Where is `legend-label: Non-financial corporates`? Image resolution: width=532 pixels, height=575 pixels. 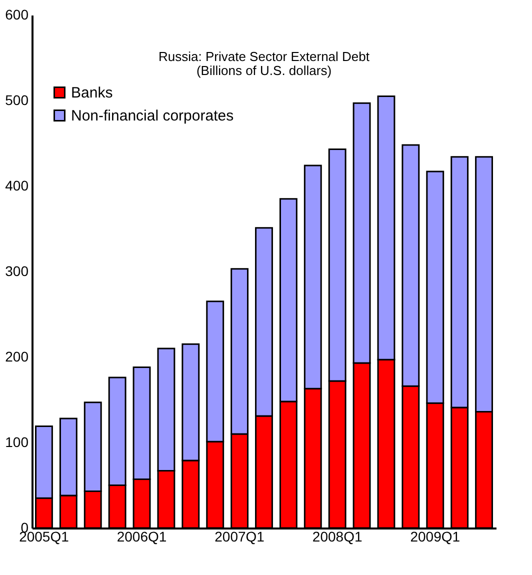 legend-label: Non-financial corporates is located at coordinates (152, 116).